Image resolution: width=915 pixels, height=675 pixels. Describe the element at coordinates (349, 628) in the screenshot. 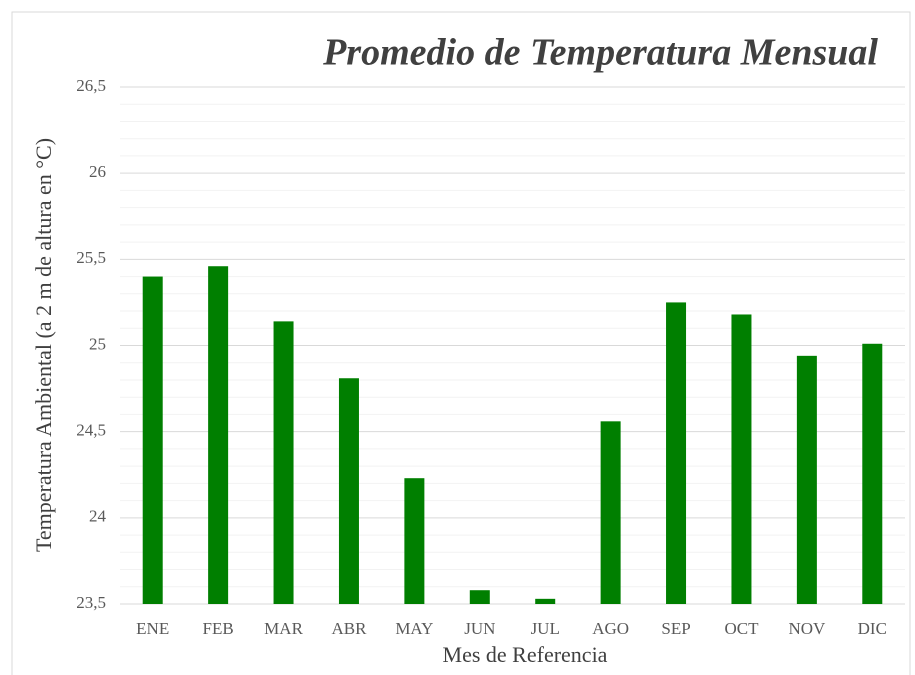

I see `x-tick-label: ABR` at that location.